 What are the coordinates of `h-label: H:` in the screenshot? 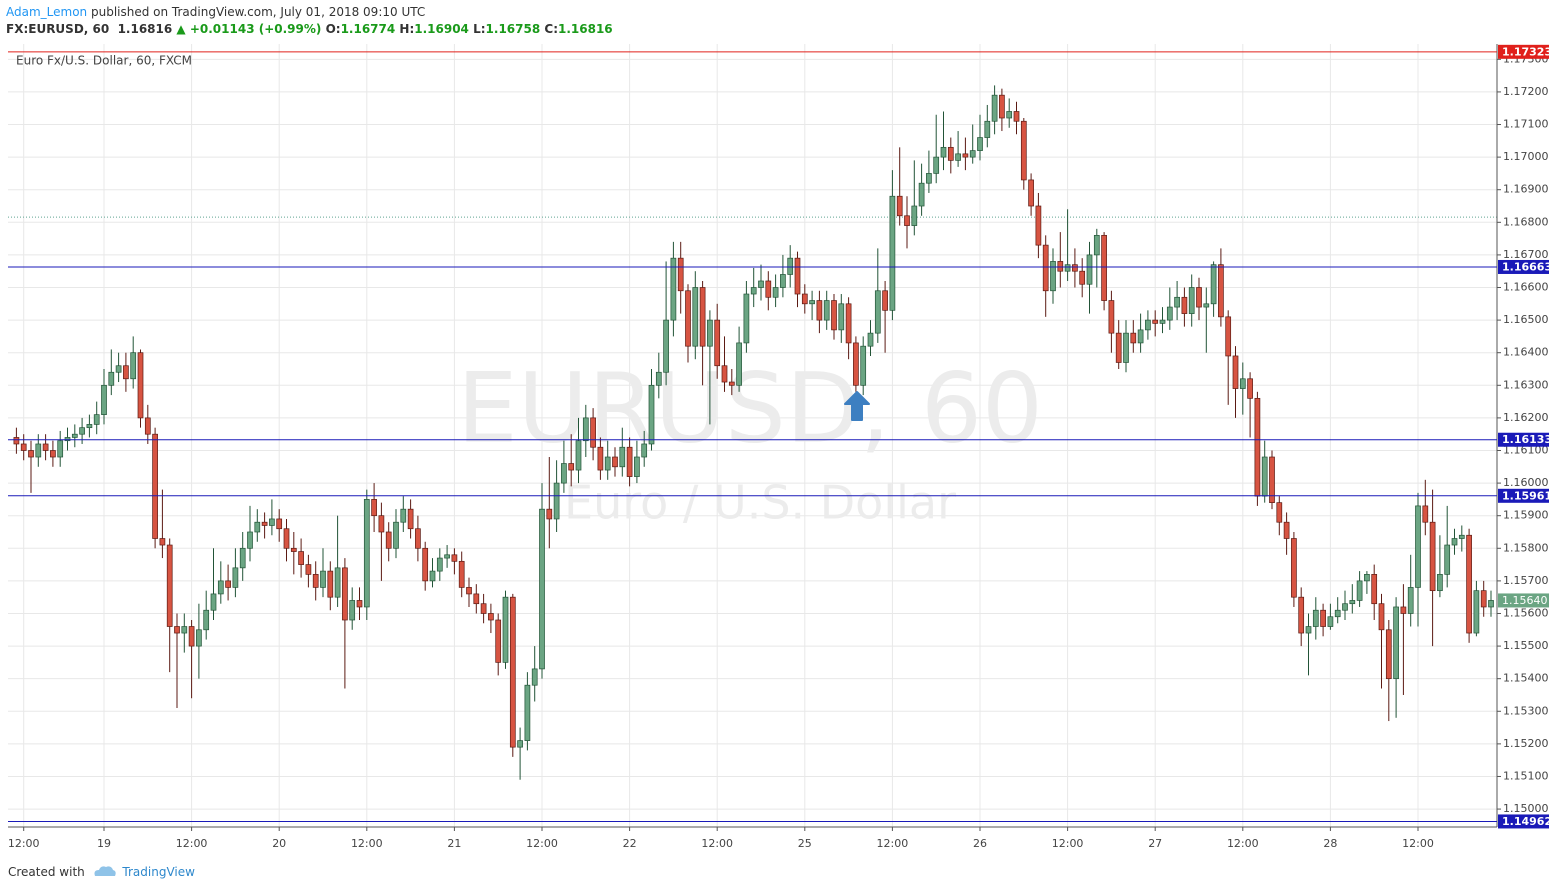 It's located at (407, 29).